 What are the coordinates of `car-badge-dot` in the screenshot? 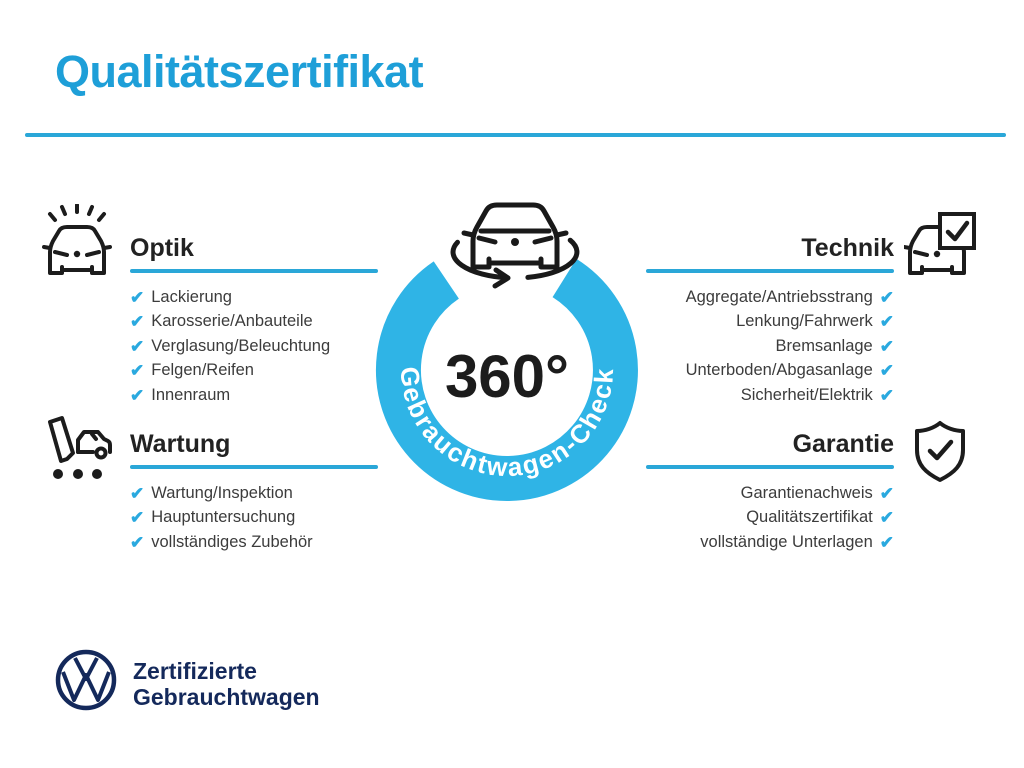 It's located at (515, 242).